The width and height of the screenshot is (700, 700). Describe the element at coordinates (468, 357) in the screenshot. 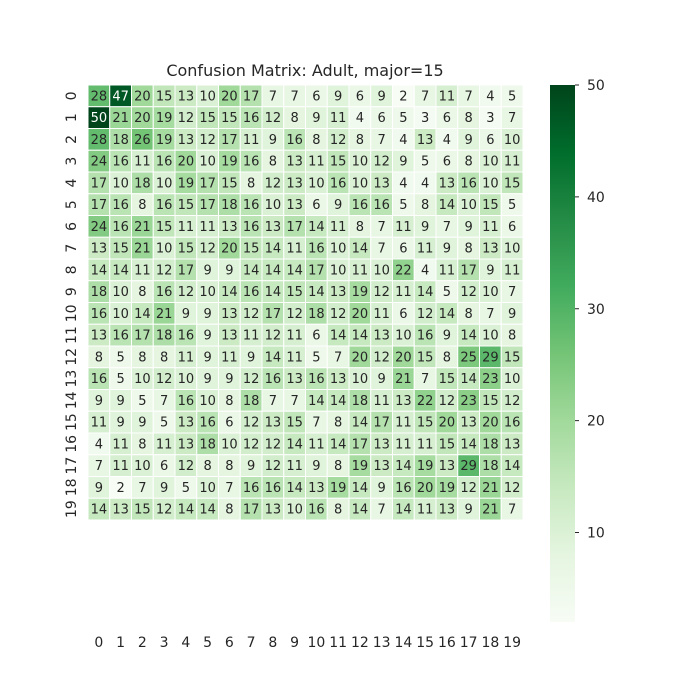

I see `cell-value-label: 25` at that location.